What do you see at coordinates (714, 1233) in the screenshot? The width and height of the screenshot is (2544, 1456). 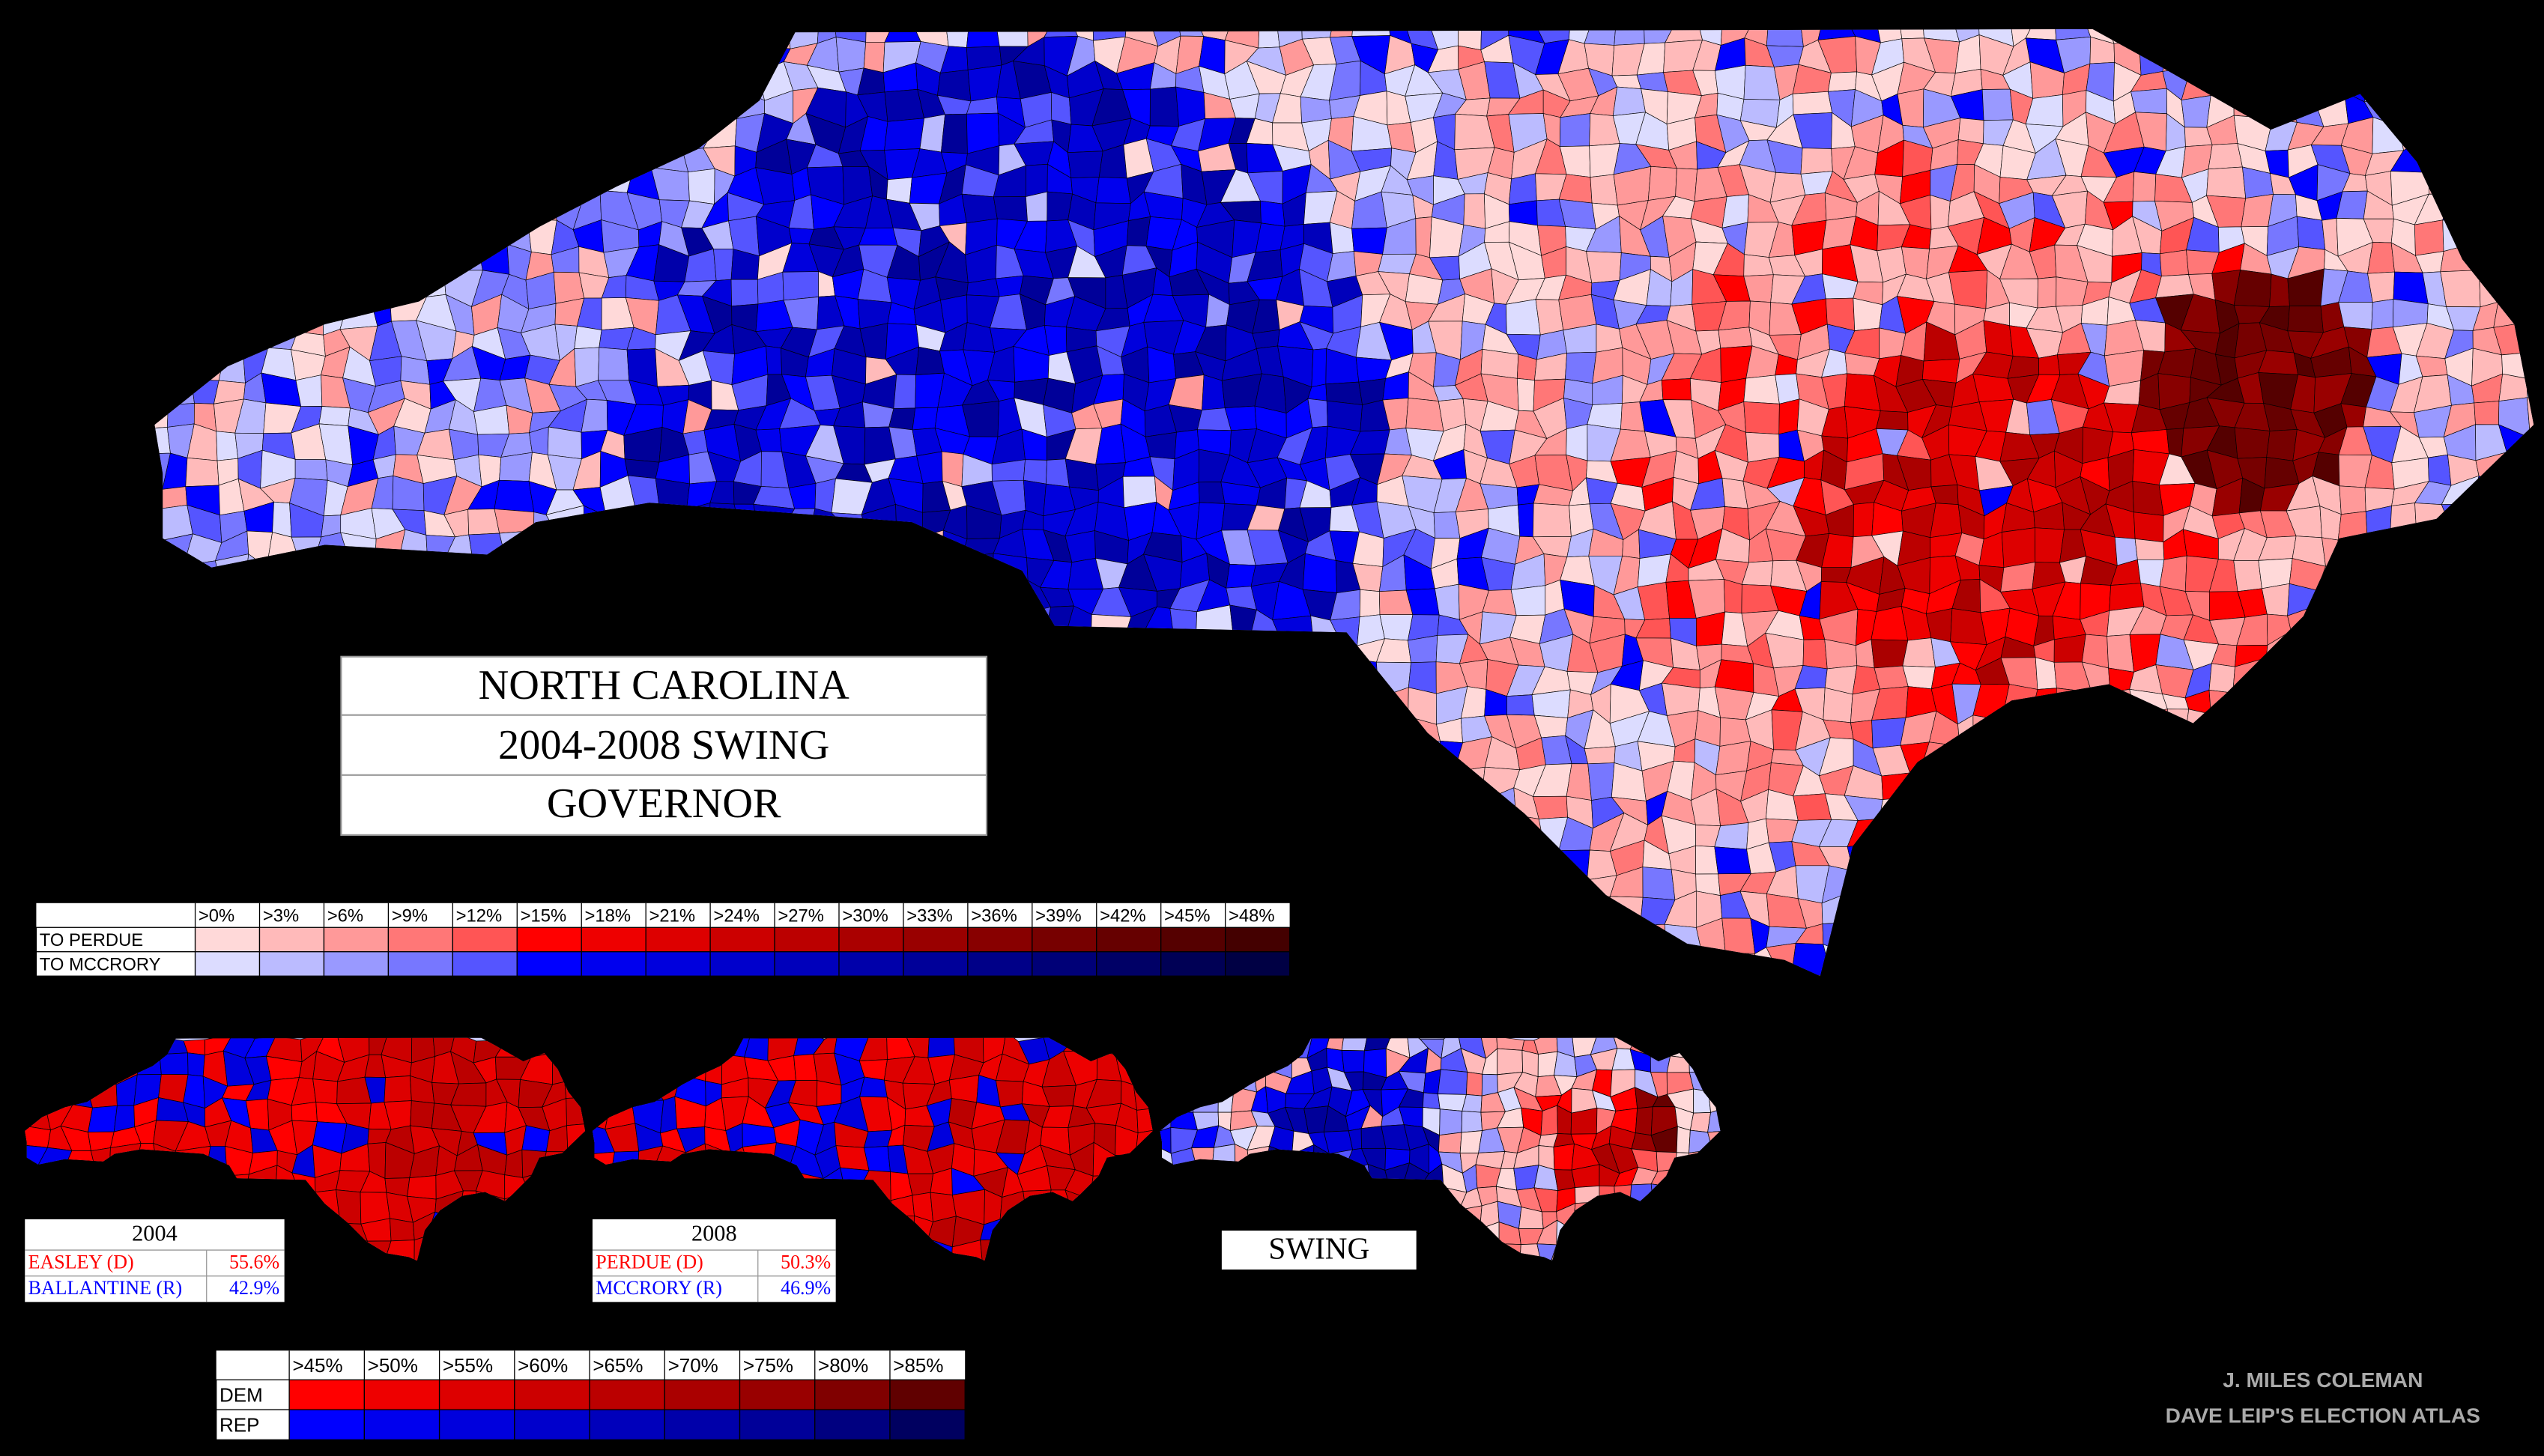 I see `results-year: 2008` at bounding box center [714, 1233].